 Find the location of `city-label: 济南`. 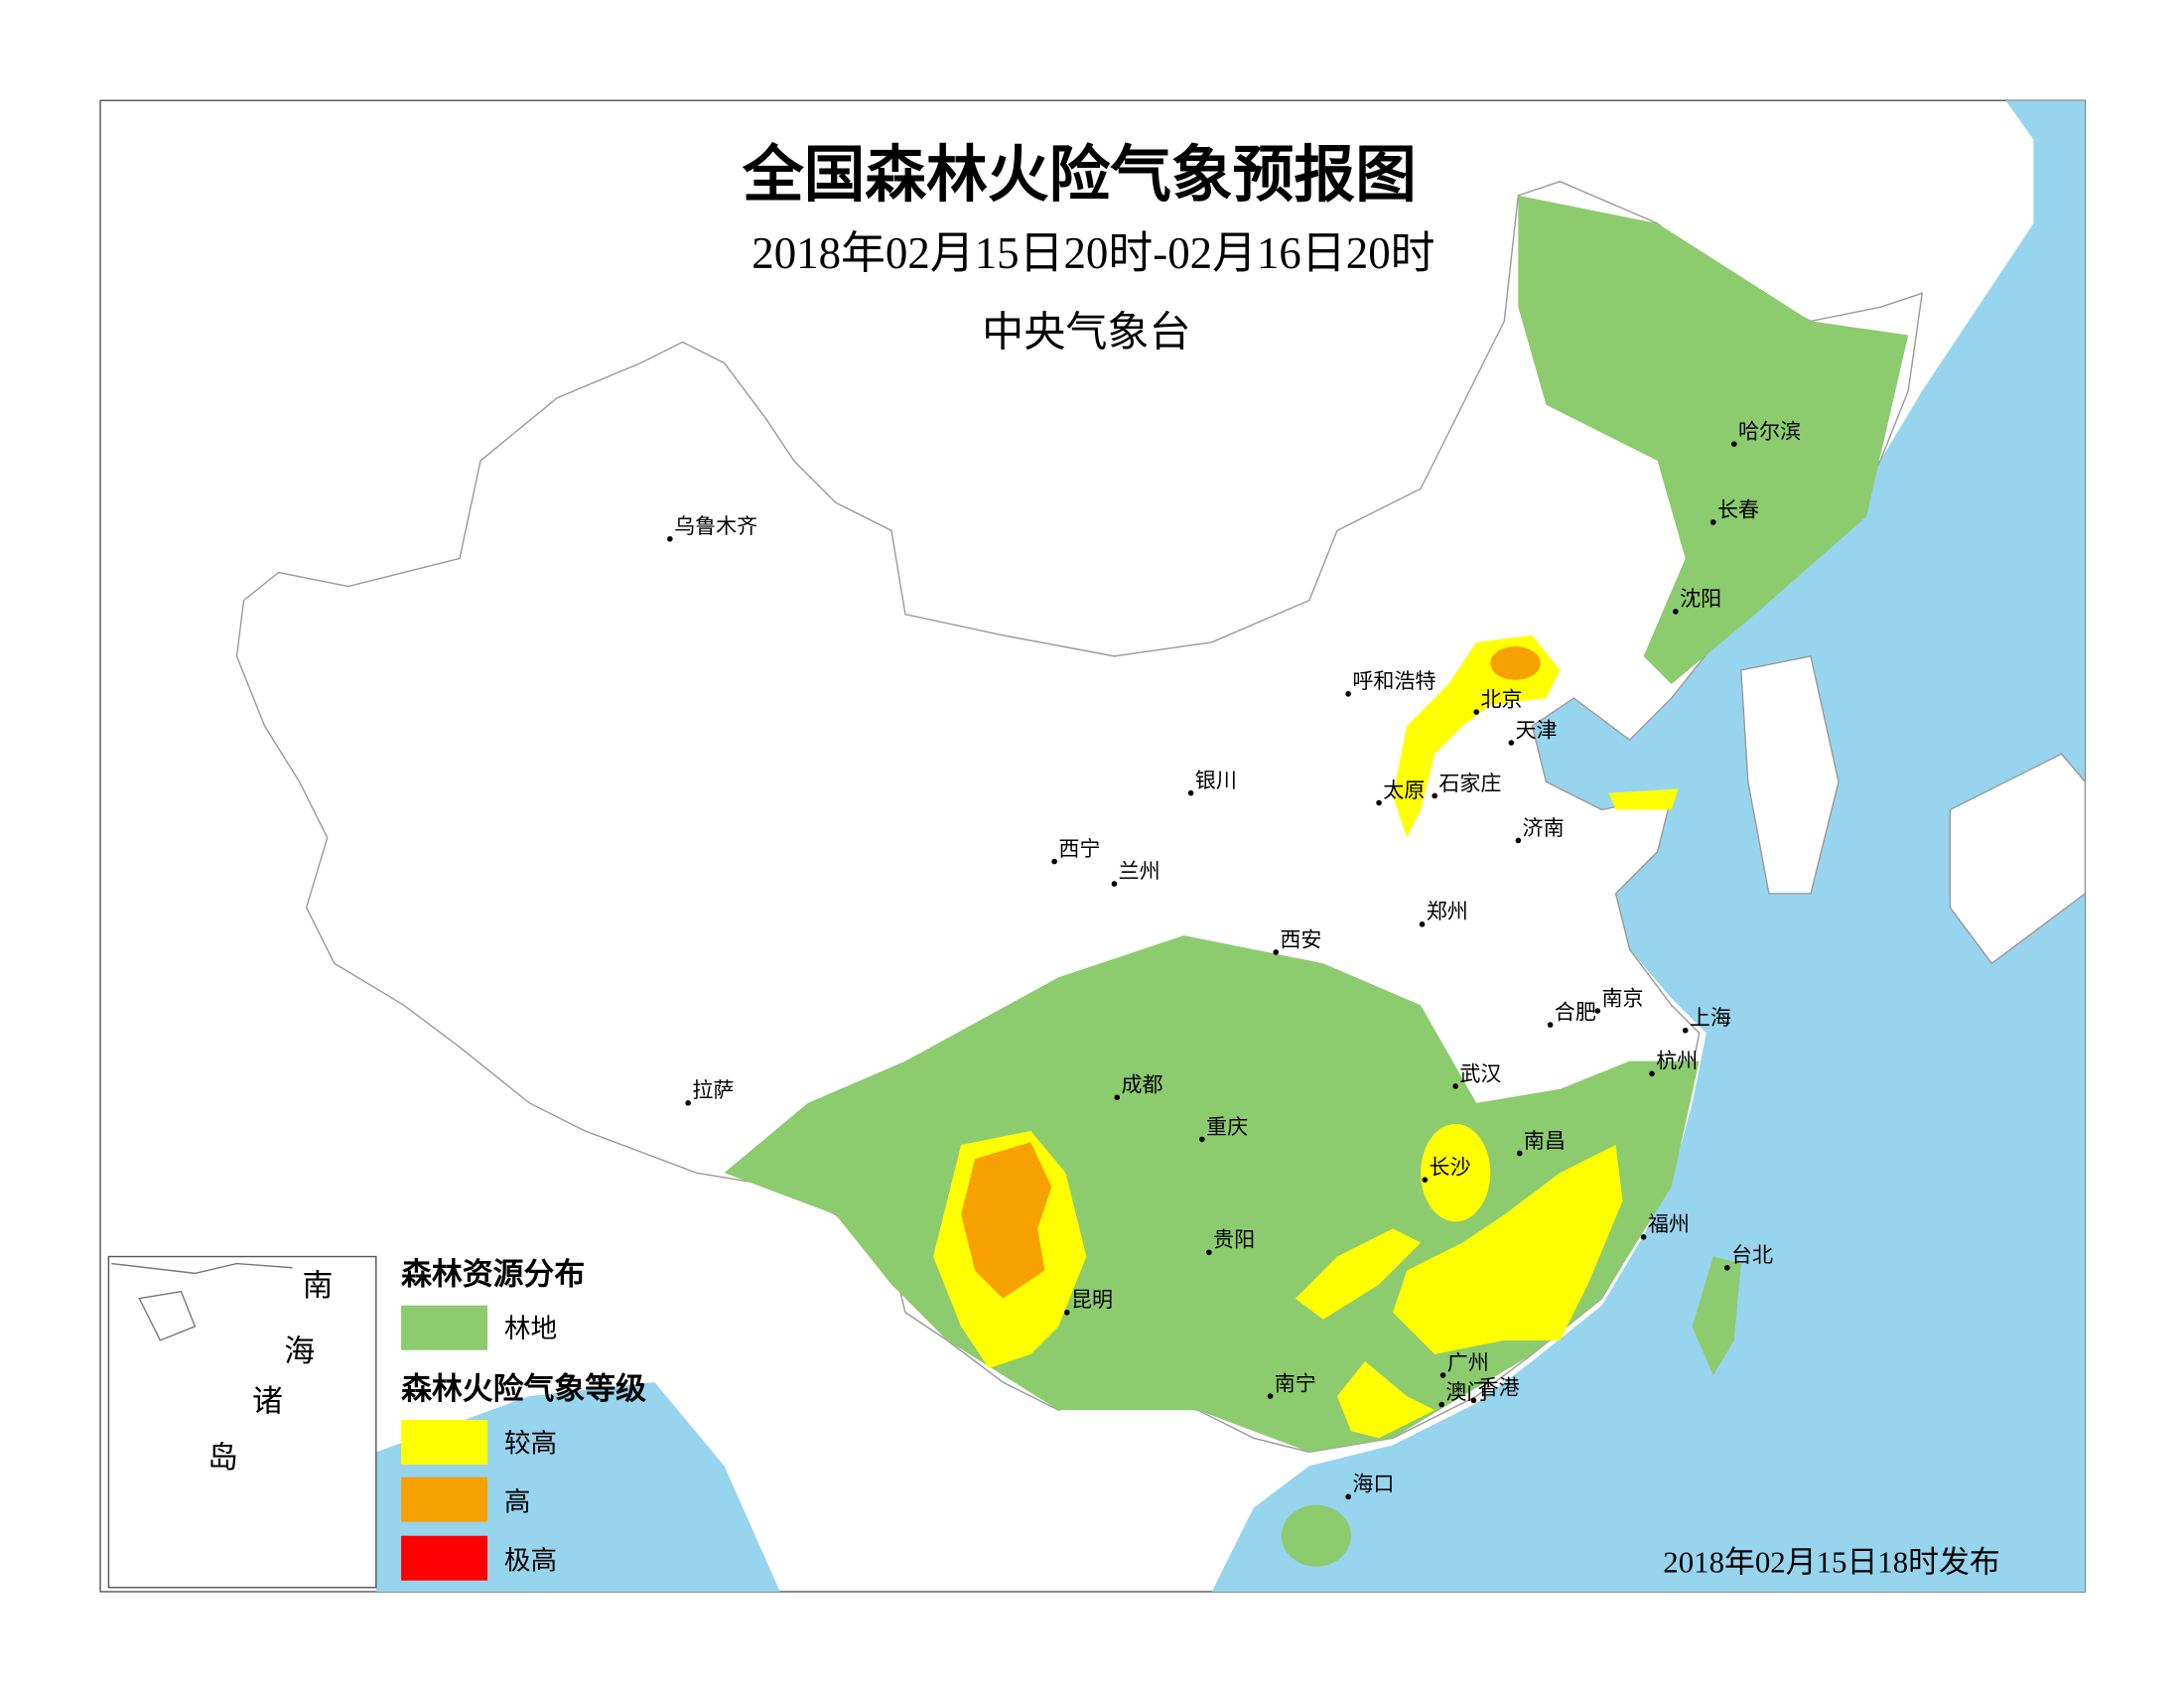

city-label: 济南 is located at coordinates (1544, 827).